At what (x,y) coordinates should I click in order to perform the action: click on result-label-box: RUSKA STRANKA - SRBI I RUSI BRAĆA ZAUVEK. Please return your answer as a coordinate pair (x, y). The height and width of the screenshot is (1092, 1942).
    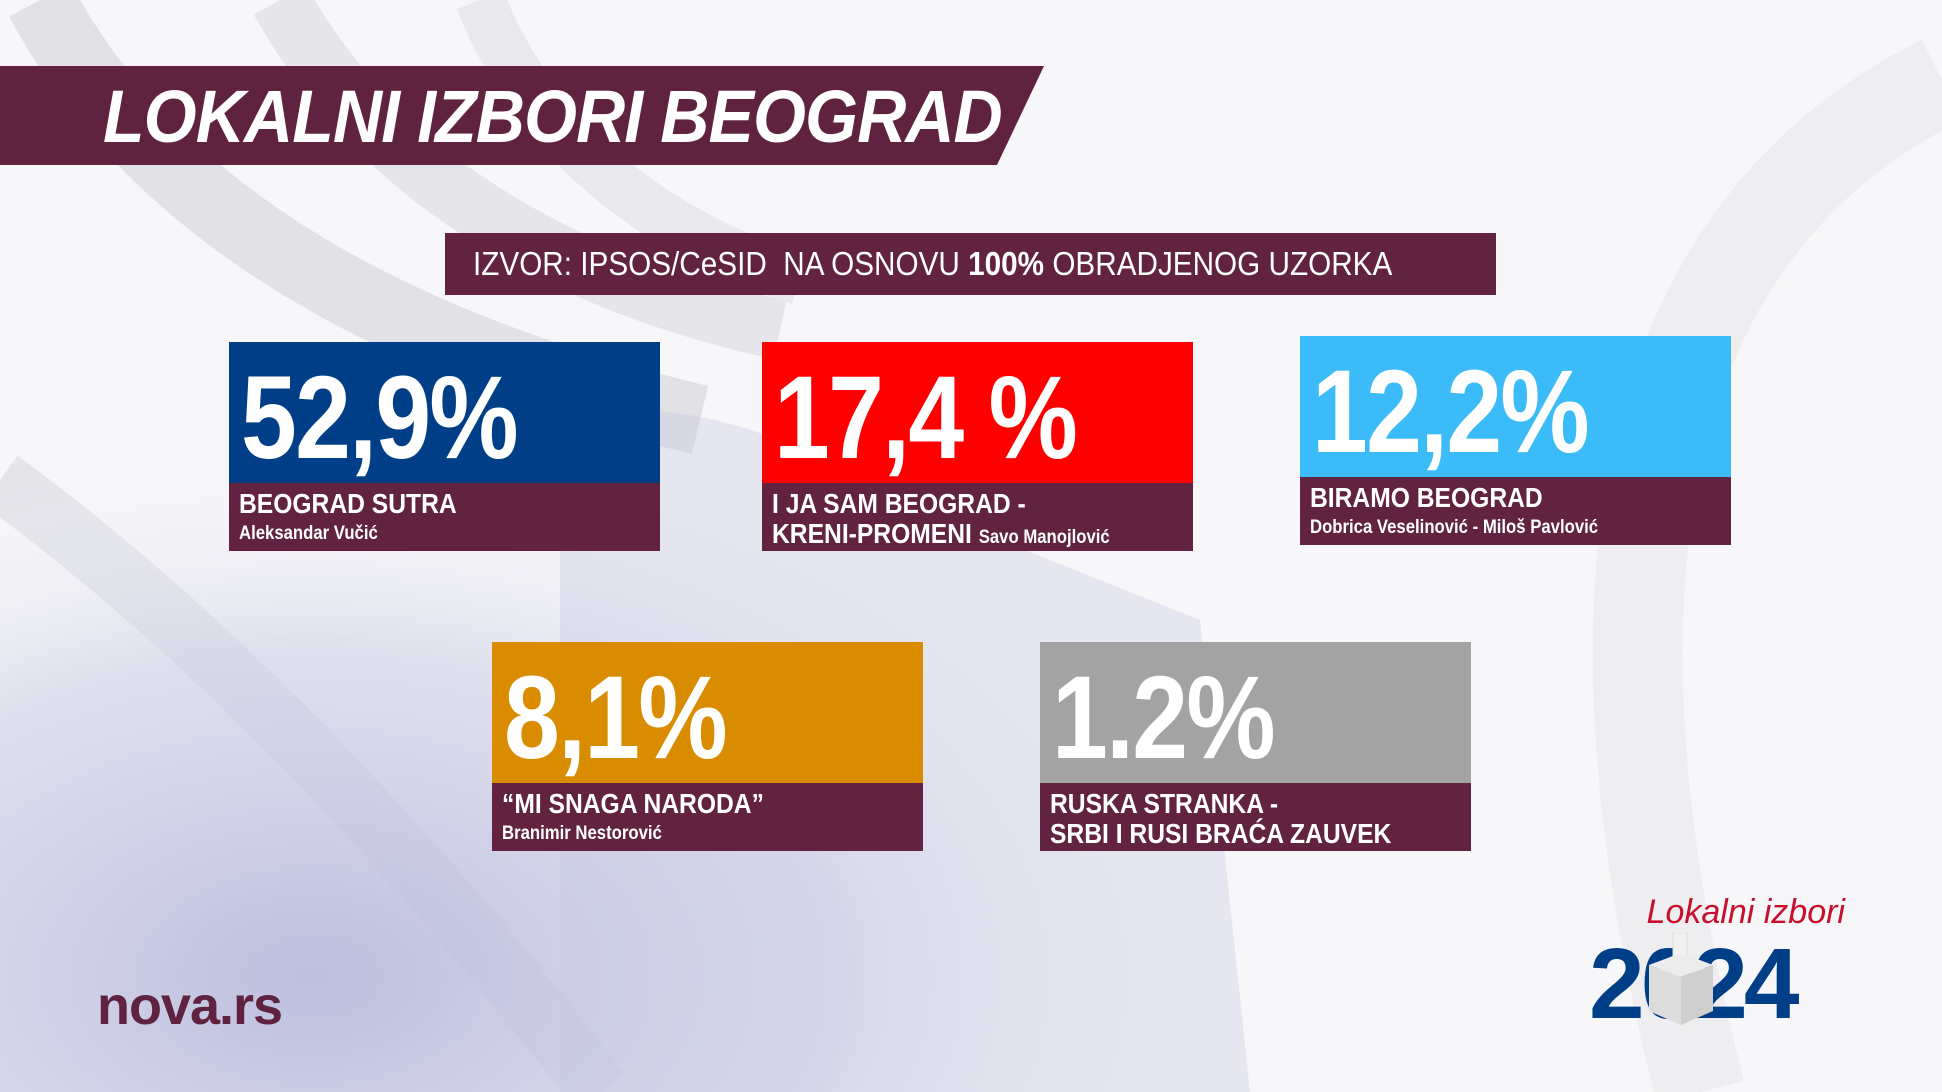
    Looking at the image, I should click on (1255, 817).